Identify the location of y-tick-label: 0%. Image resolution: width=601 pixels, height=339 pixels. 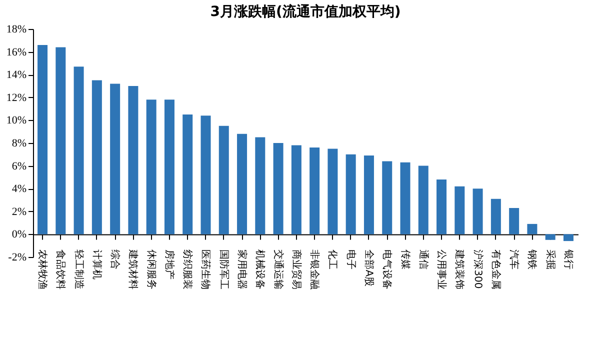
(19, 234).